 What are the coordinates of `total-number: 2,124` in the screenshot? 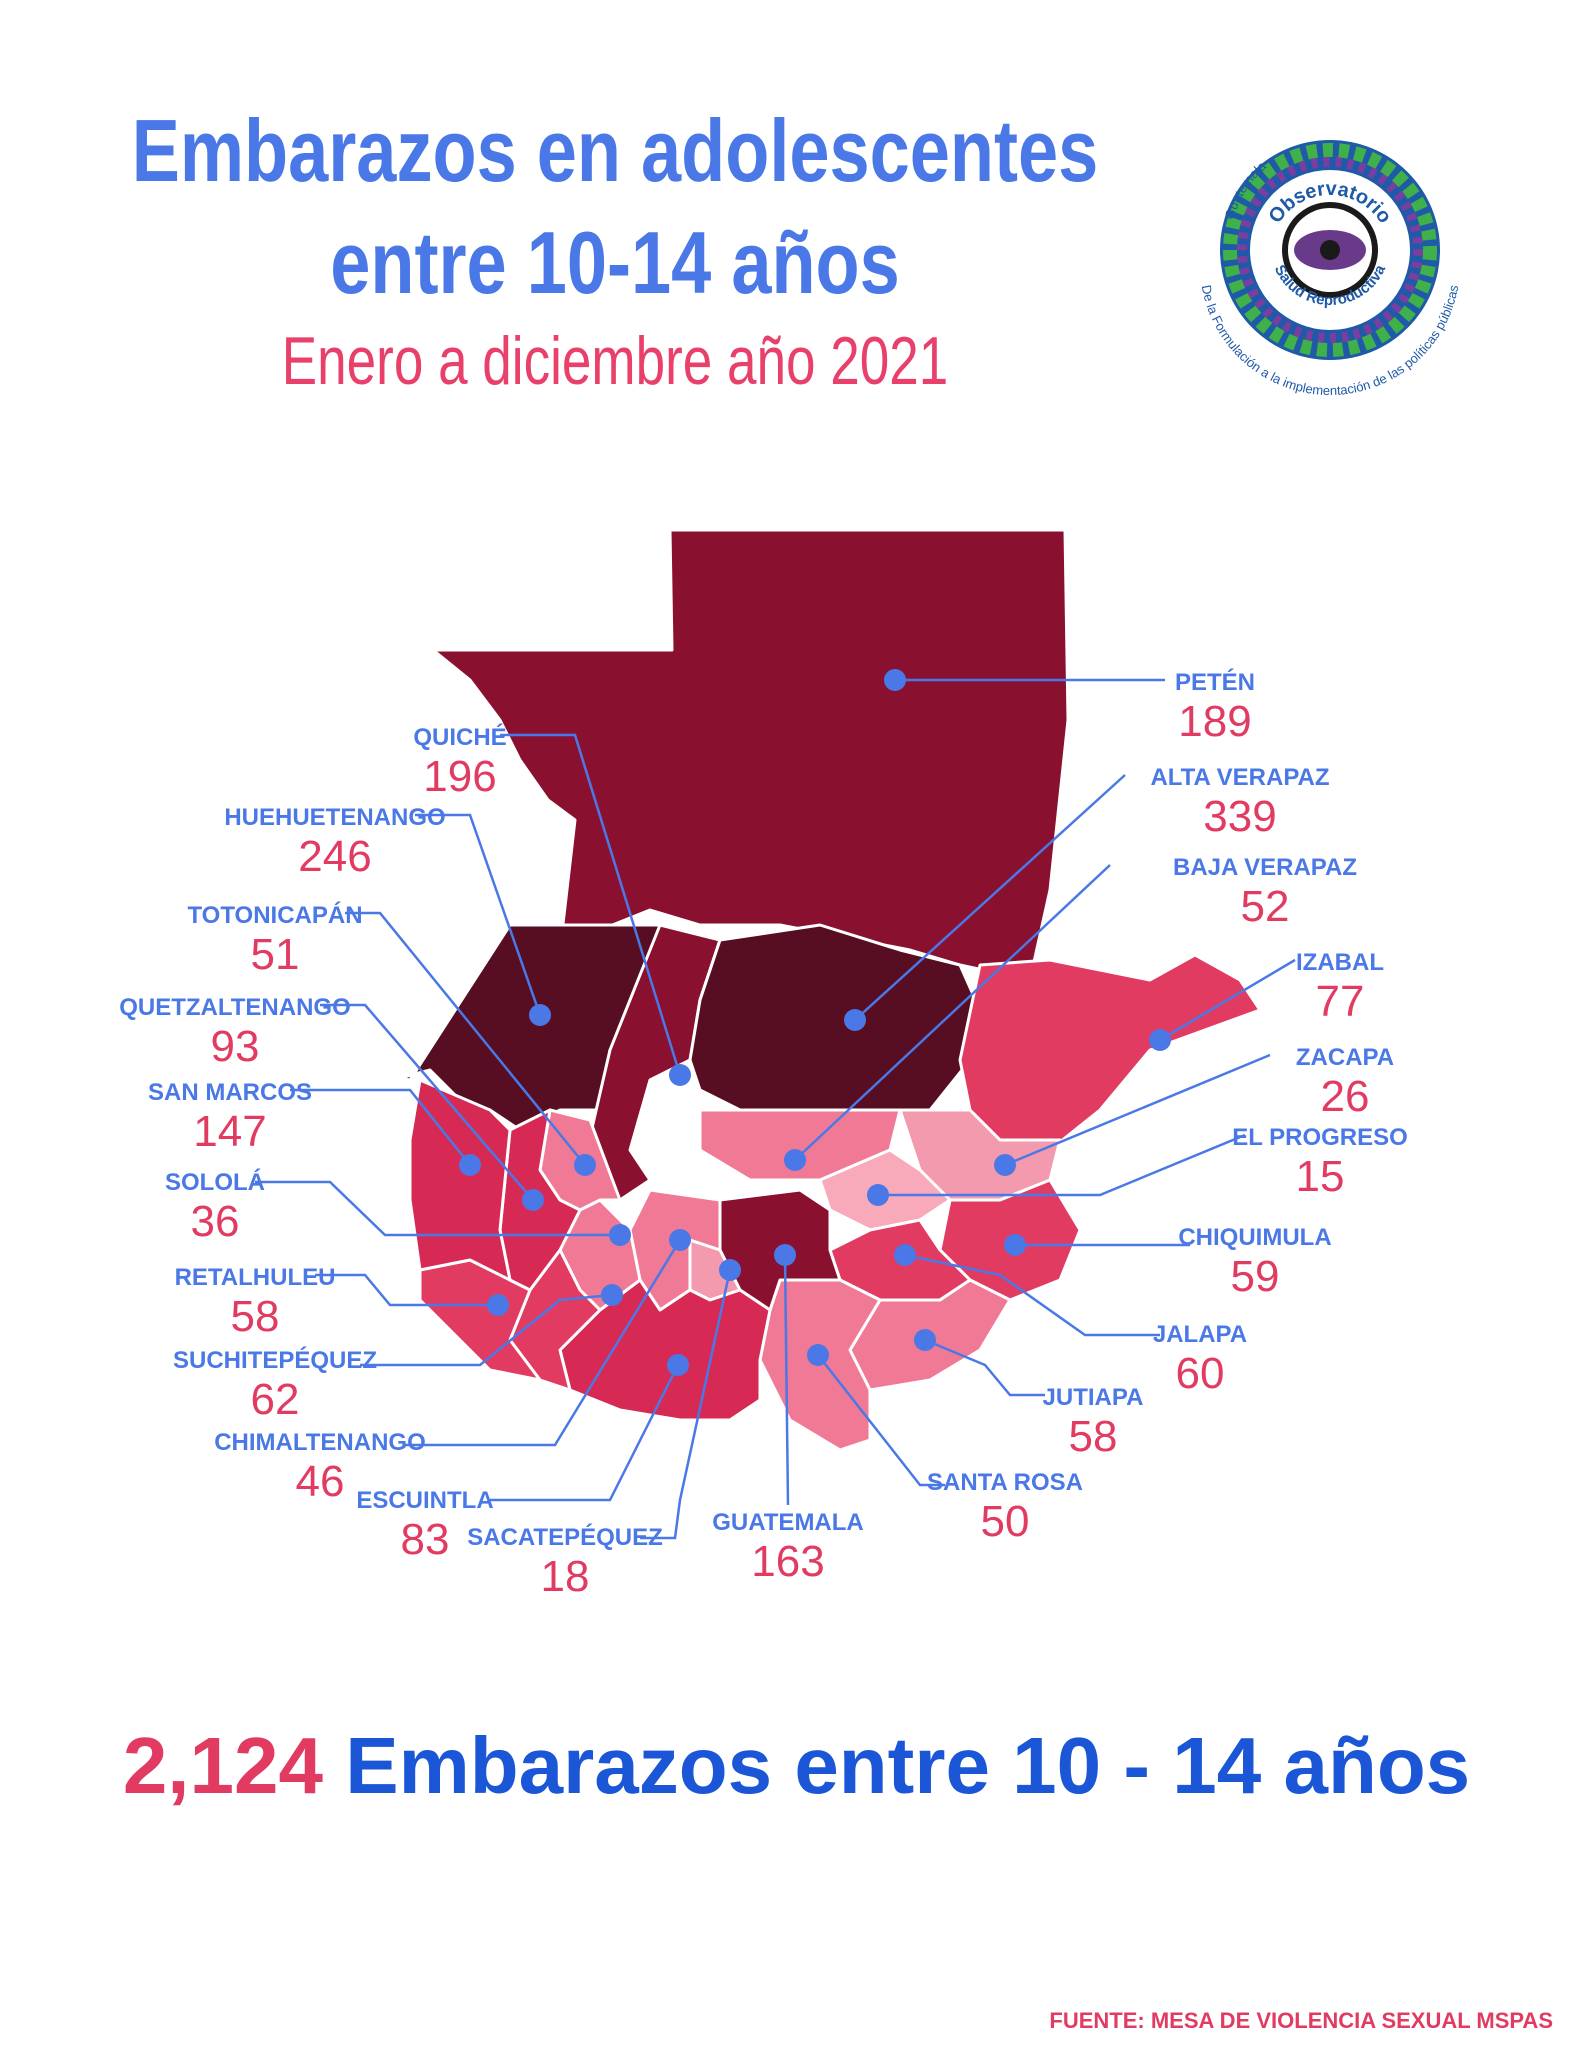 It's located at (223, 1765).